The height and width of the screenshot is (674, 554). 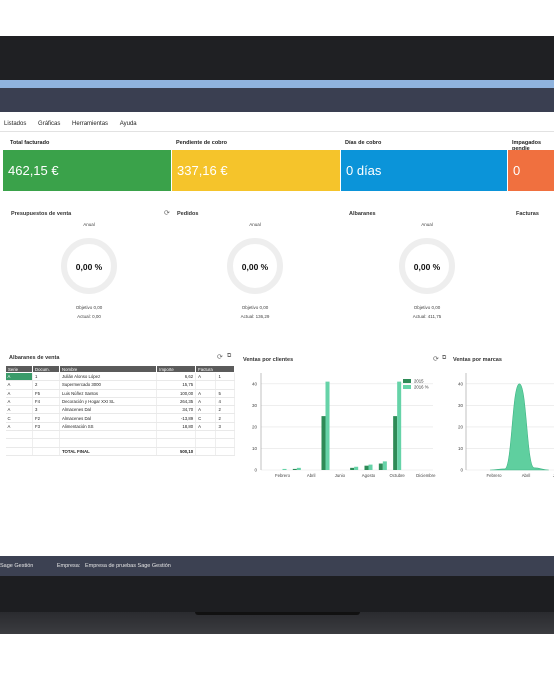 What do you see at coordinates (34, 358) in the screenshot?
I see `albaranes-table-title: Albaranes de venta` at bounding box center [34, 358].